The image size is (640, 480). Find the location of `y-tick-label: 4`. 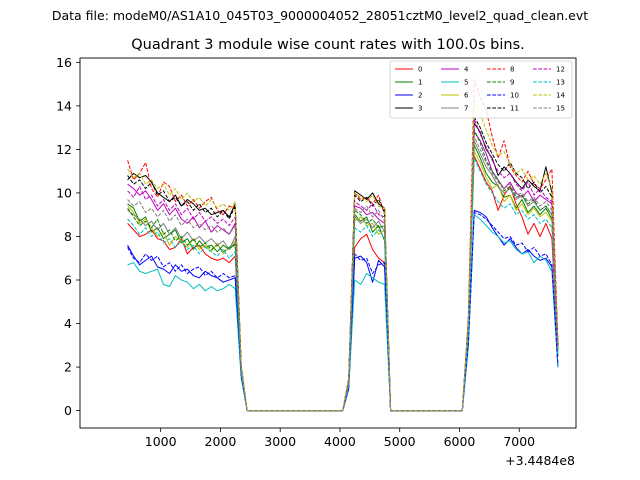

y-tick-label: 4 is located at coordinates (68, 323).